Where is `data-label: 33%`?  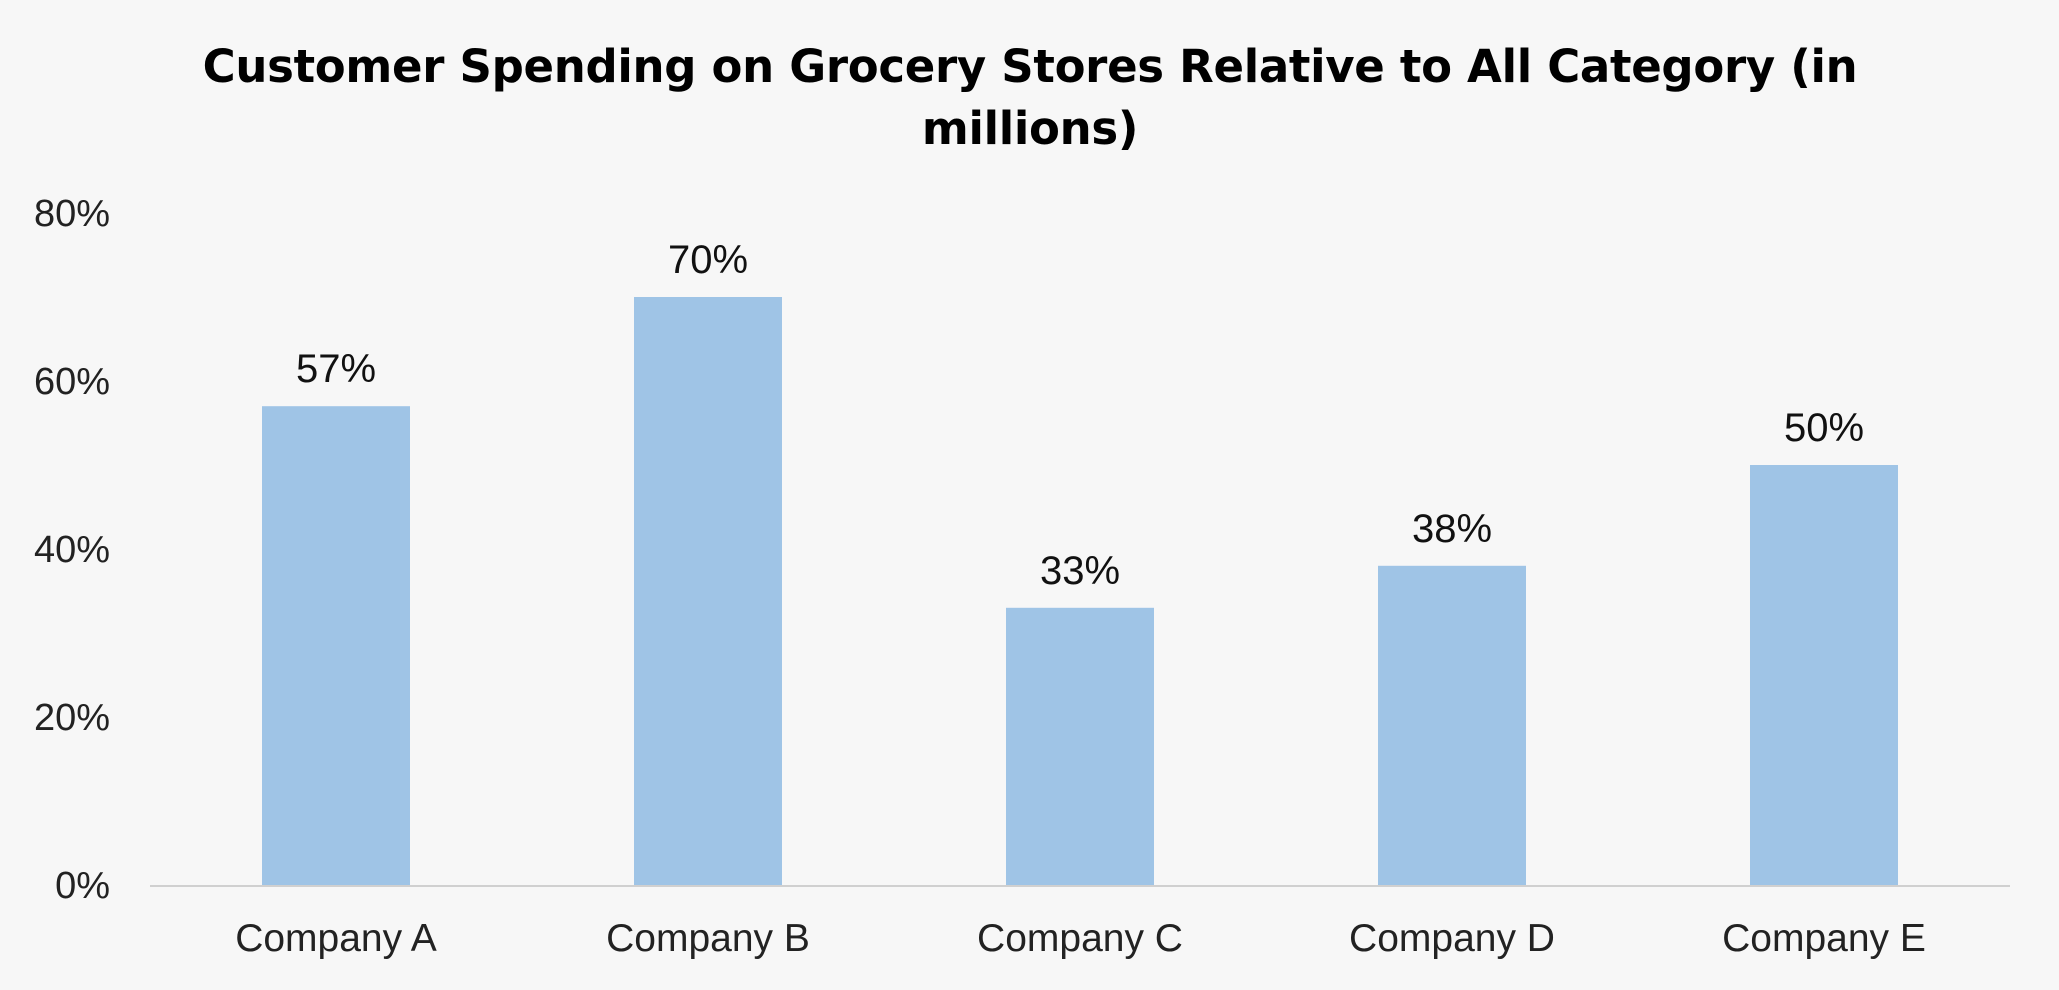 data-label: 33% is located at coordinates (1080, 571).